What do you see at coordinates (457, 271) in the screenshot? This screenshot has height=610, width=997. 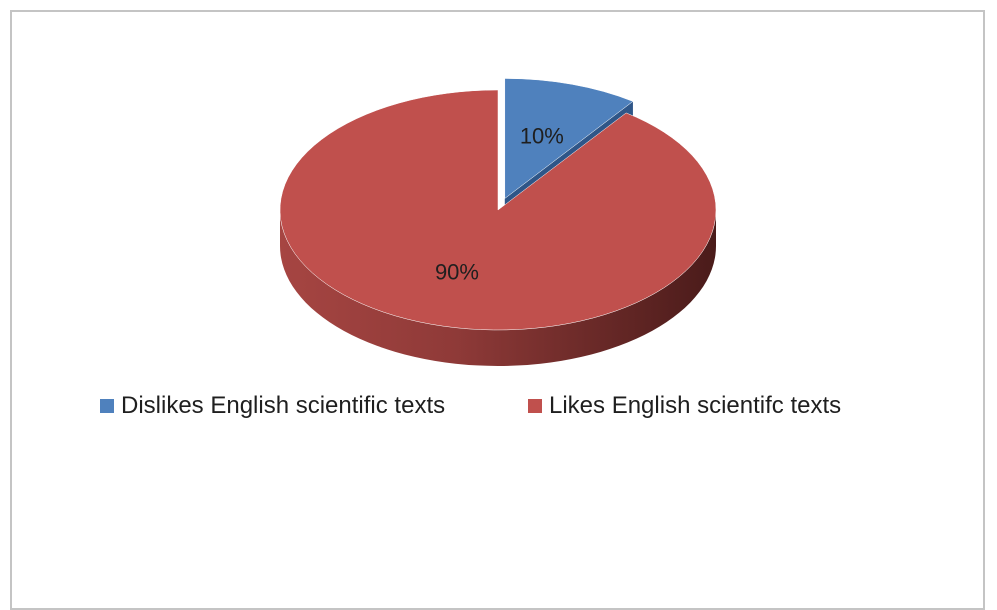 I see `data-label-likes: 90%` at bounding box center [457, 271].